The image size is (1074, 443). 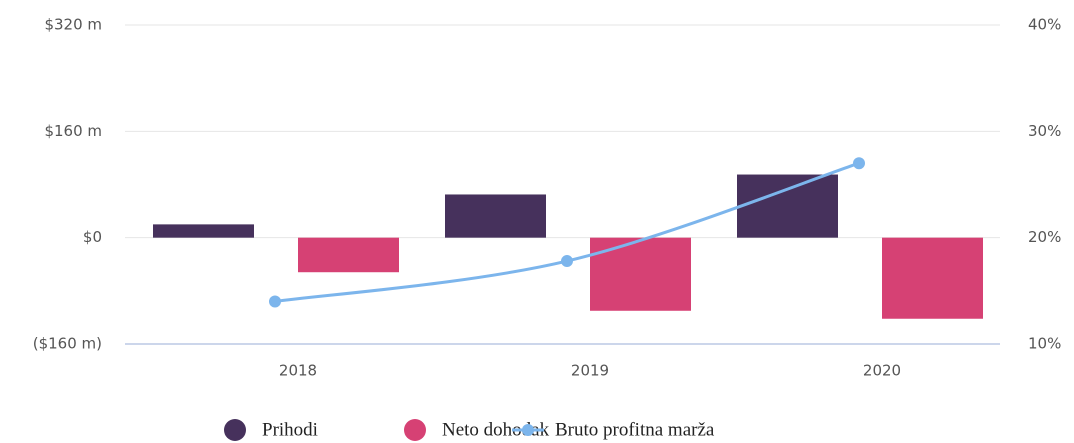 I want to click on y-tick-label: $320 m, so click(x=73, y=25).